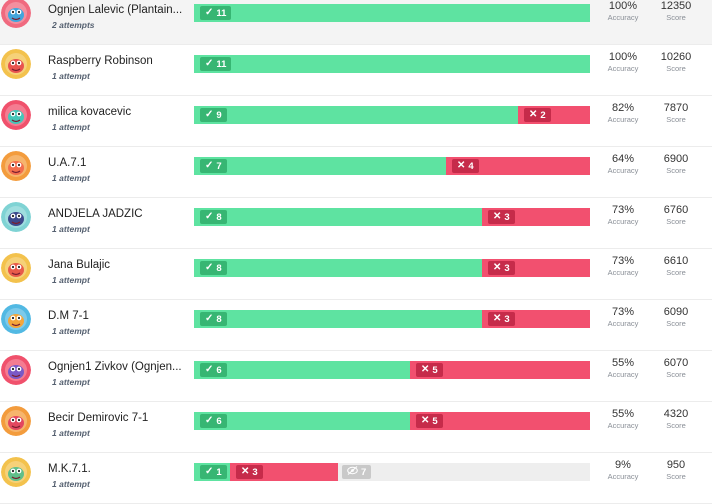  What do you see at coordinates (676, 368) in the screenshot?
I see `score-stat: 6070 Score` at bounding box center [676, 368].